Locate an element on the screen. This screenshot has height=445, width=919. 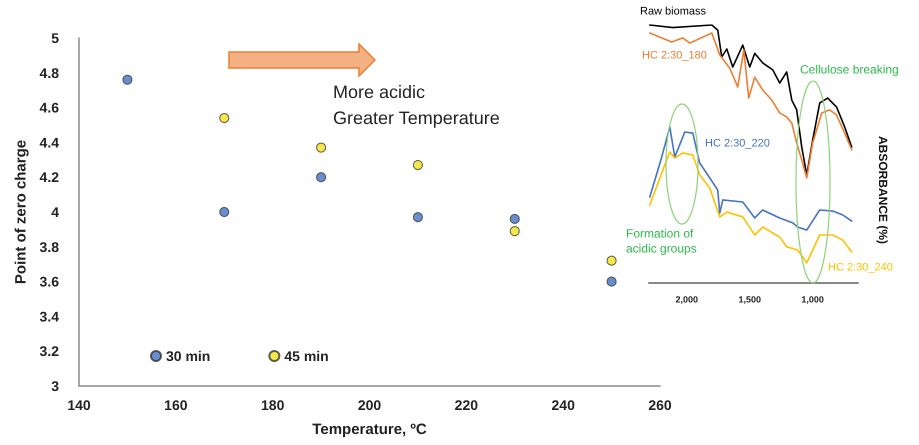
legend-label: 30 min is located at coordinates (188, 356).